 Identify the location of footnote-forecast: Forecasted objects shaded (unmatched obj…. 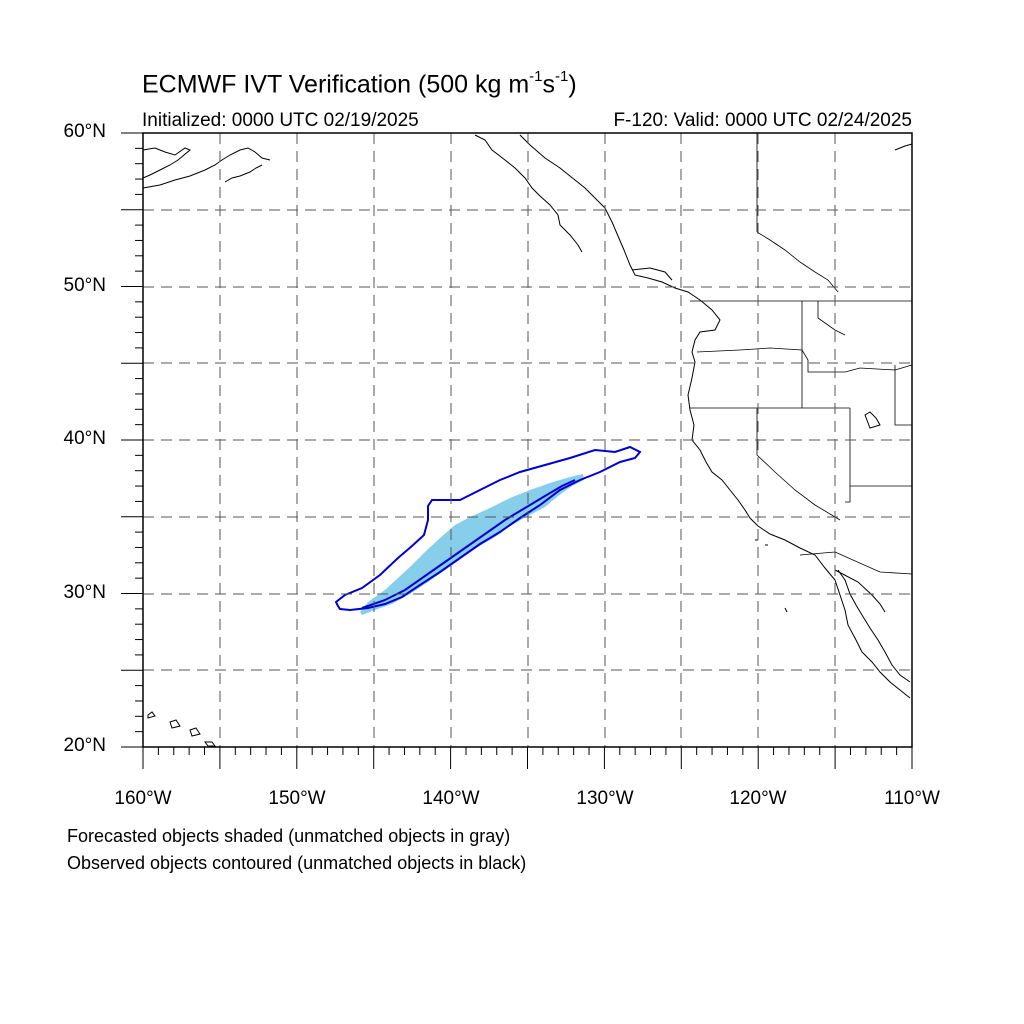
(289, 836).